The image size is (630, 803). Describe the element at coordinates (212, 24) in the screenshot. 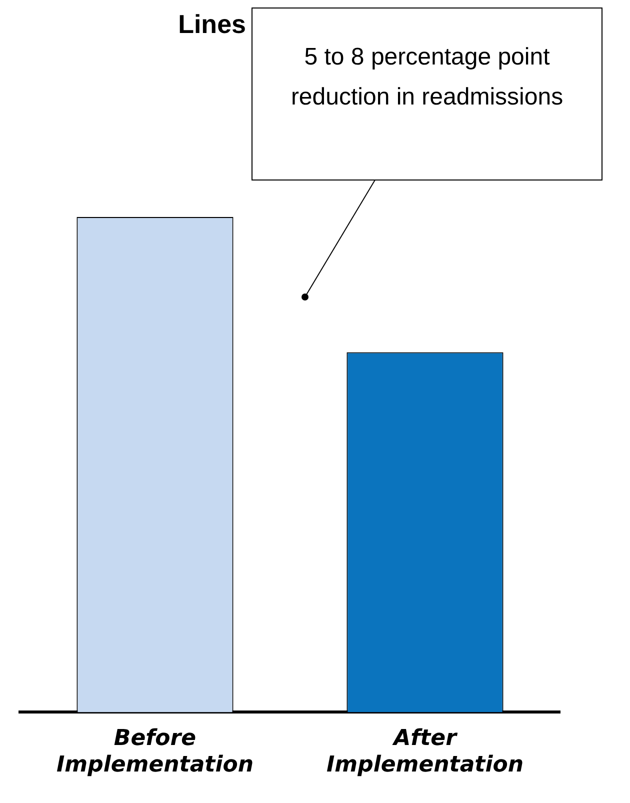

I see `chart-title: Lines` at that location.